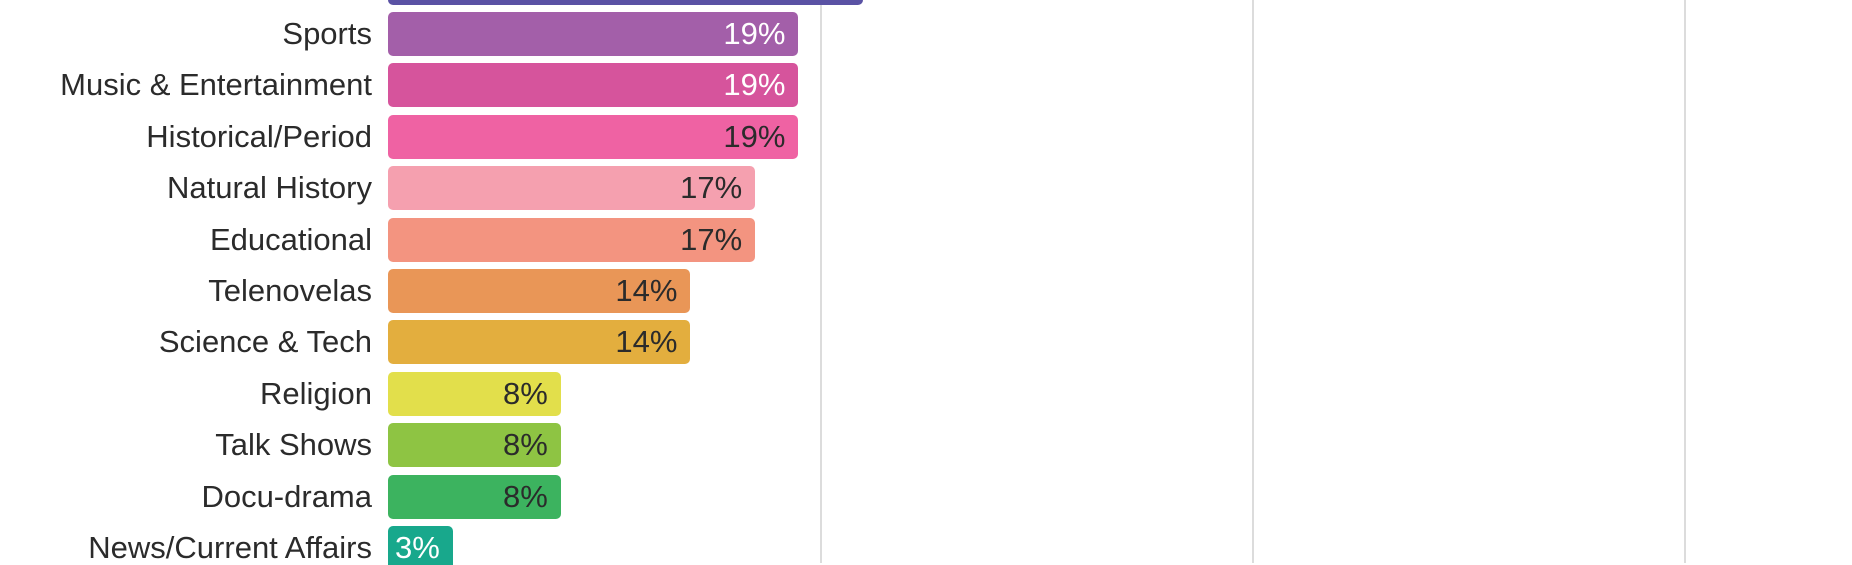 This screenshot has height=565, width=1852. I want to click on category-label: Telenovelas, so click(290, 290).